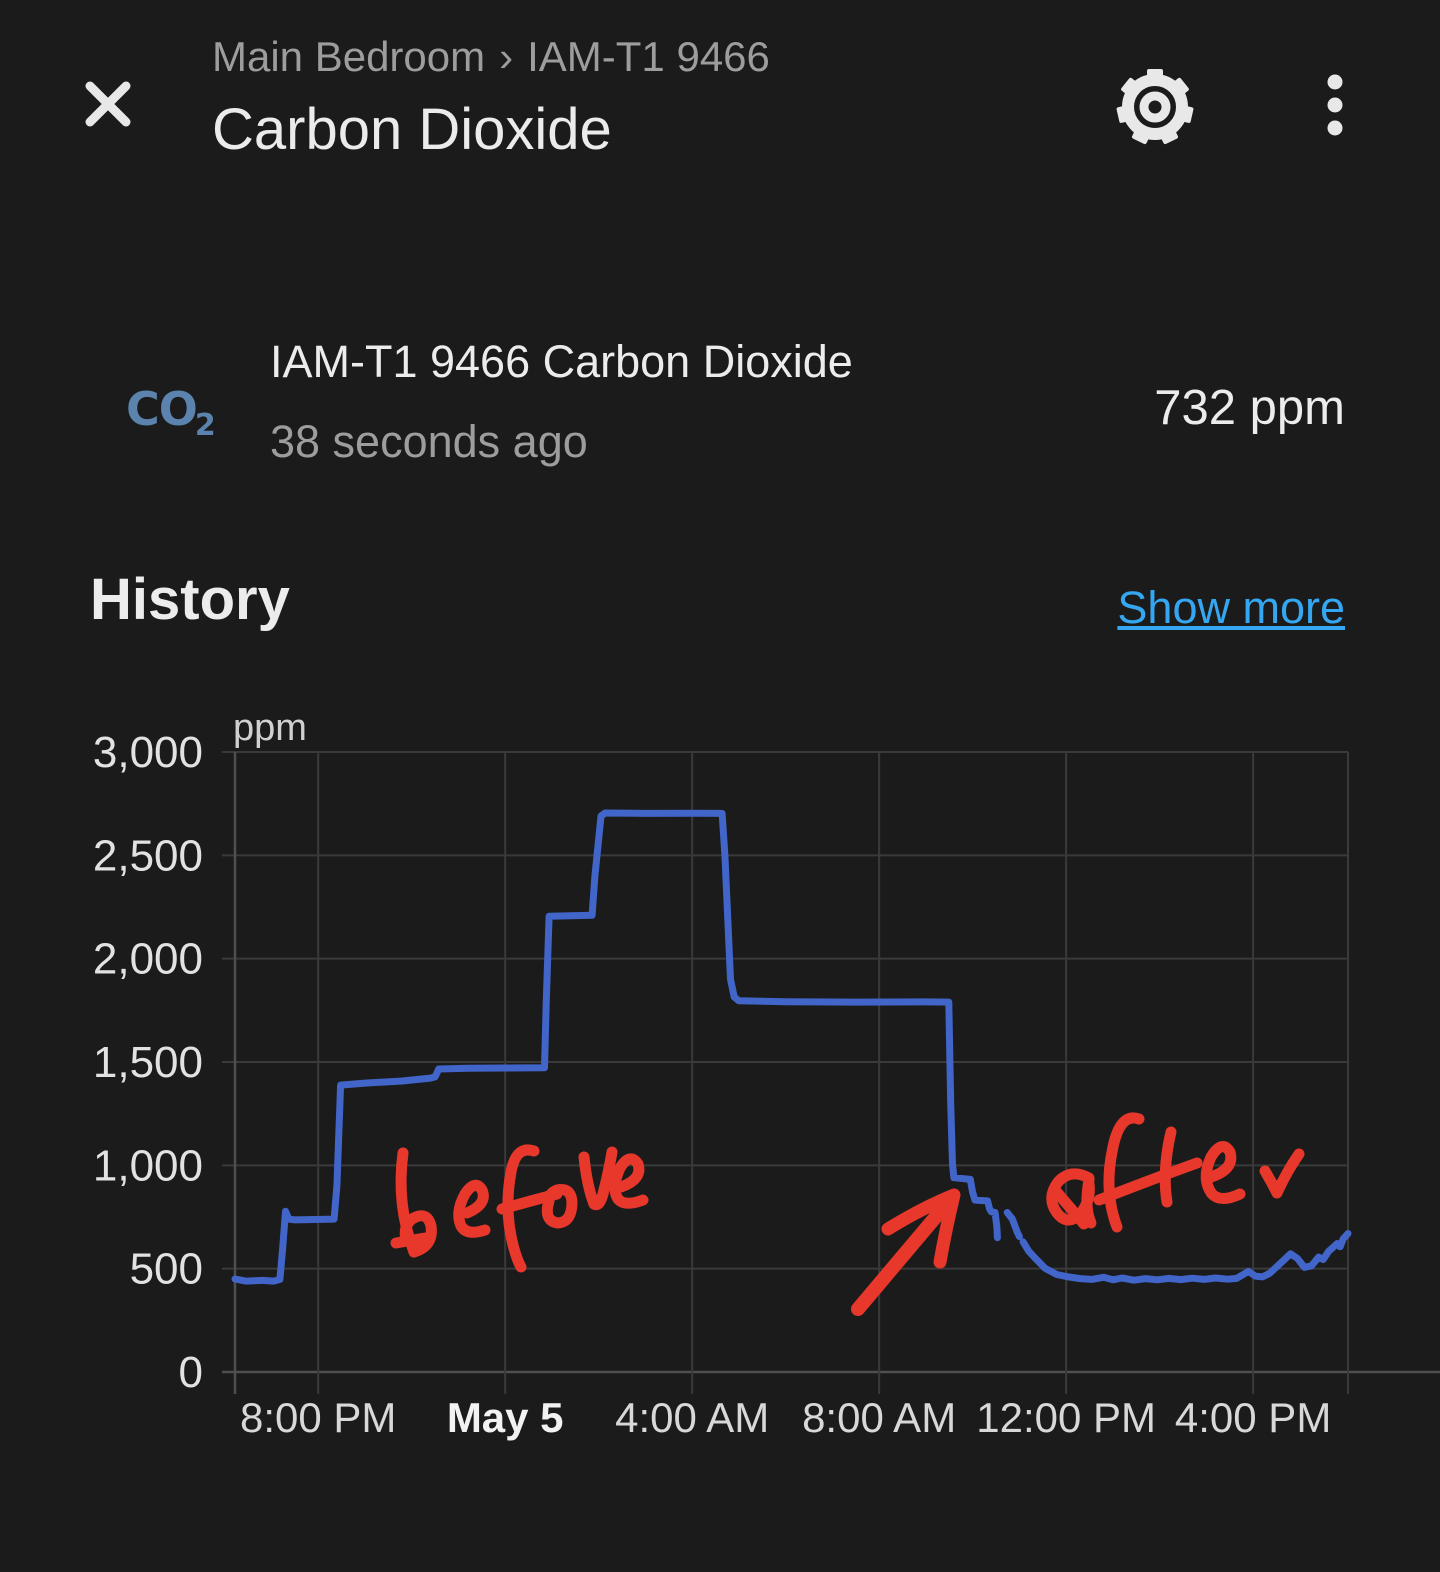 The width and height of the screenshot is (1440, 1572). Describe the element at coordinates (190, 599) in the screenshot. I see `history-heading: History` at that location.